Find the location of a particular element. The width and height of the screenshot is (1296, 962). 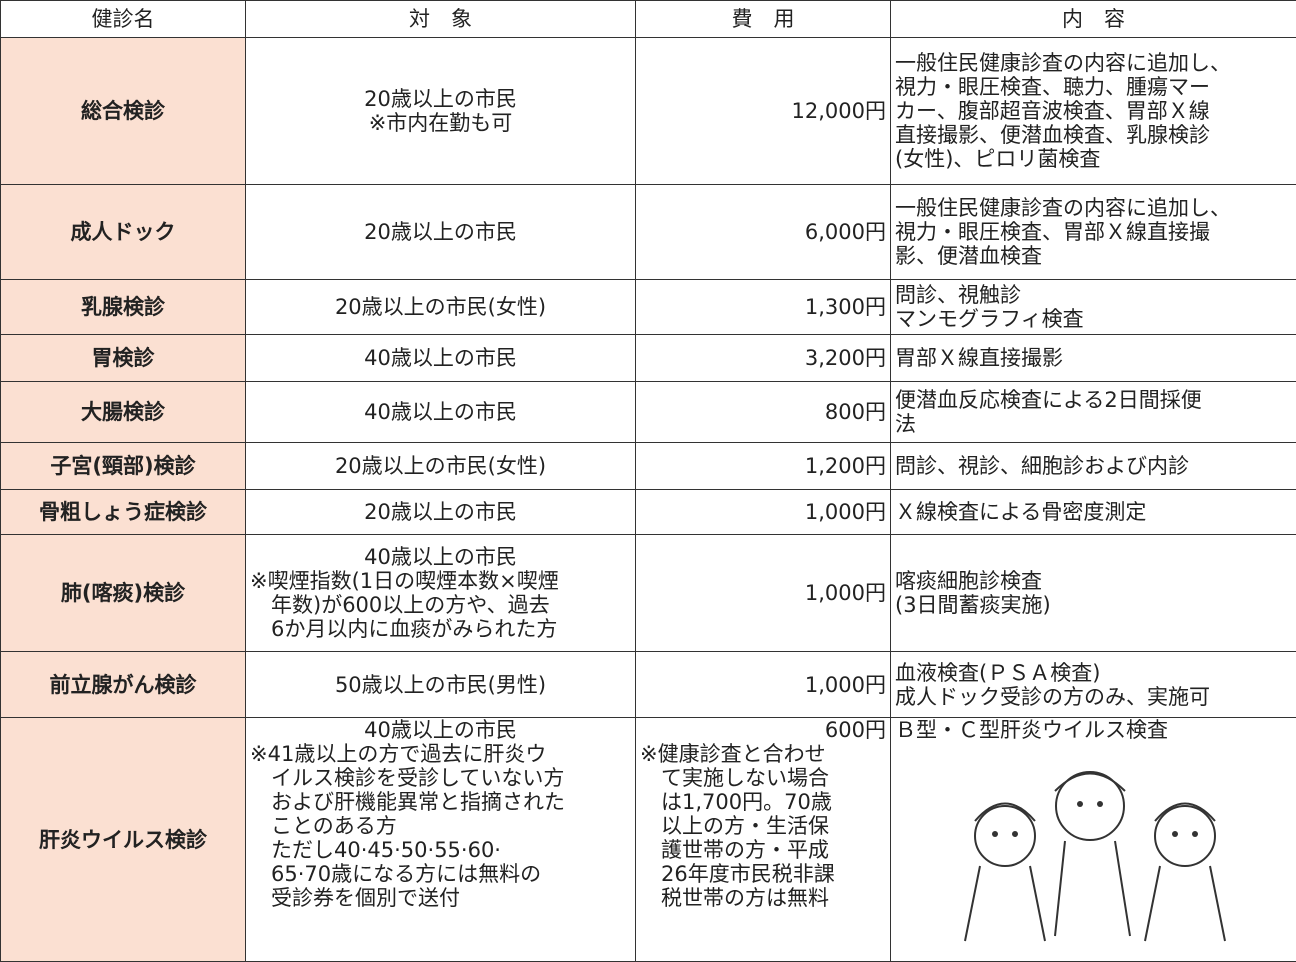

fee-line: 26年度市民税非課 is located at coordinates (737, 874).